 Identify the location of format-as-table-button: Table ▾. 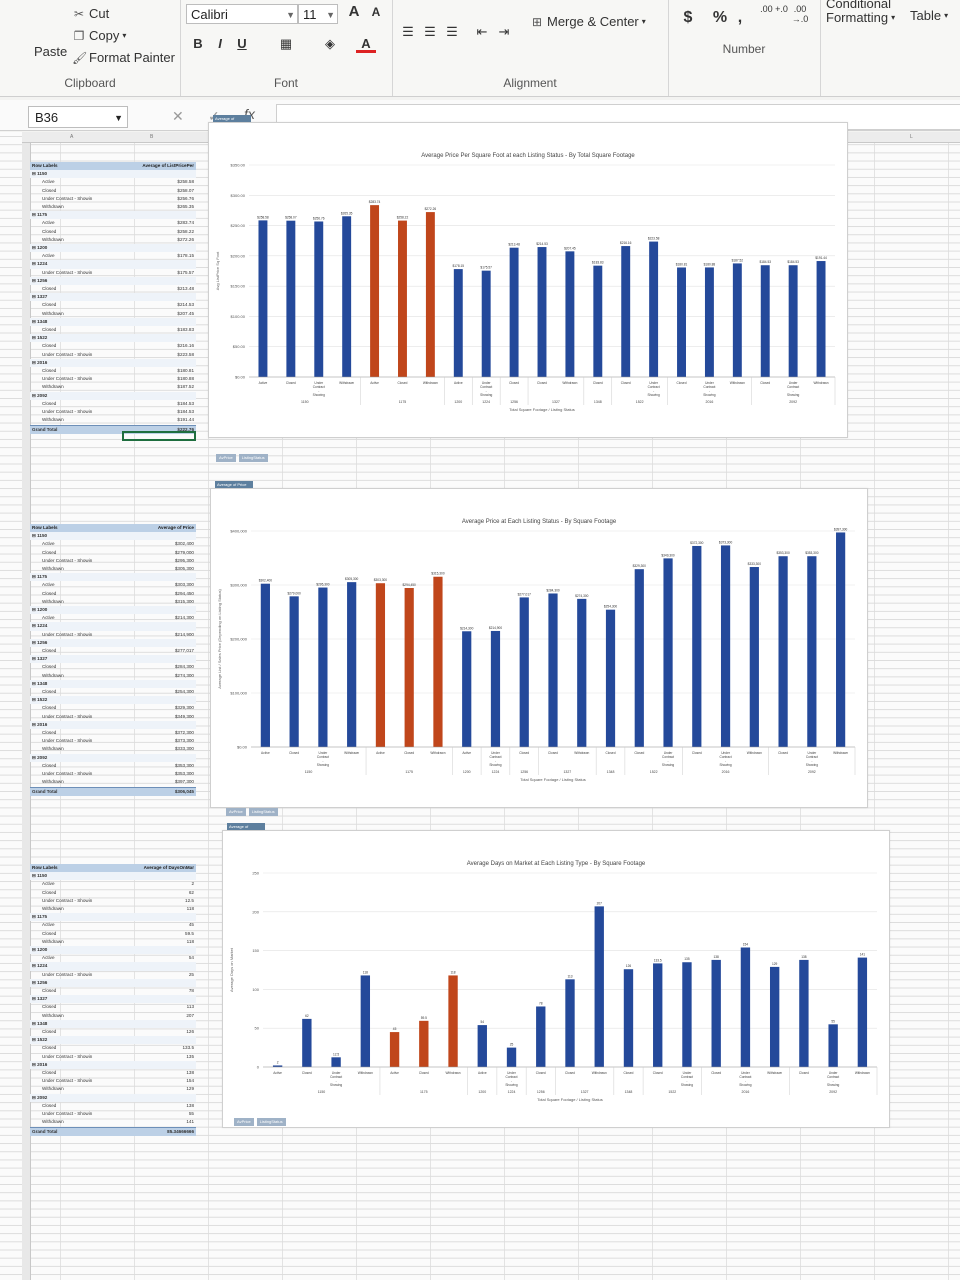
(929, 15).